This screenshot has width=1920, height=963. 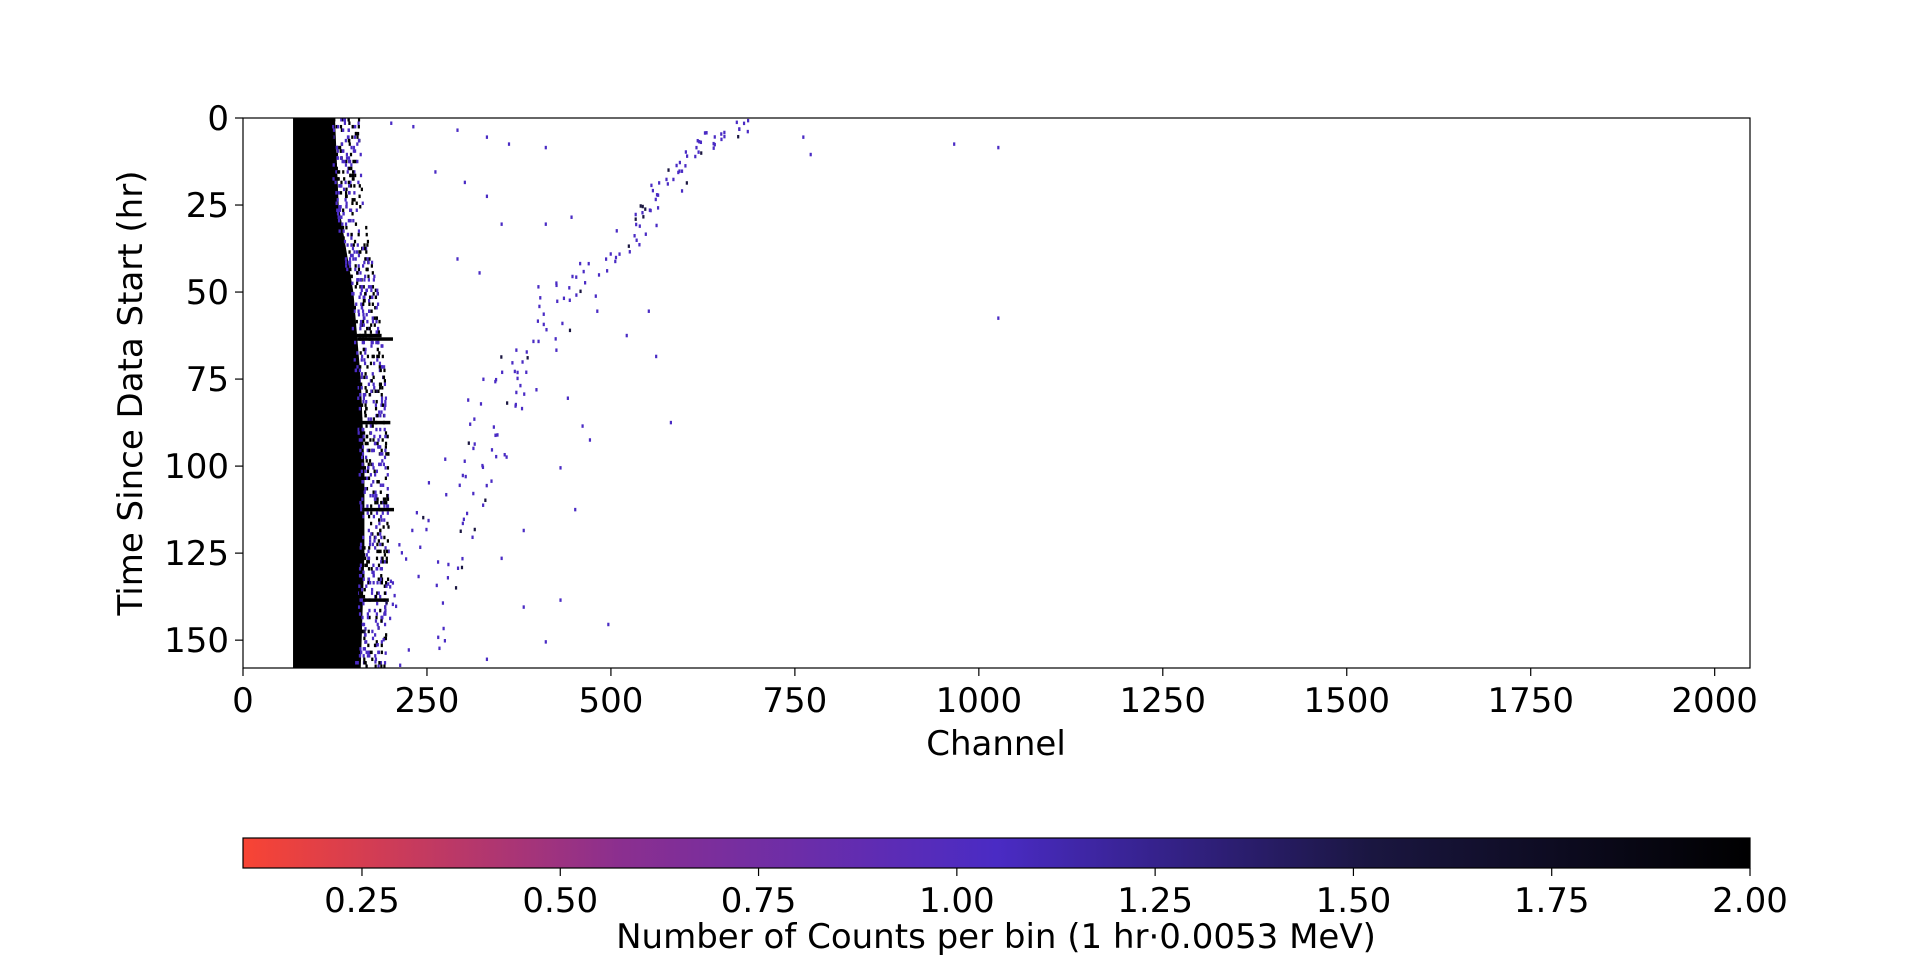 I want to click on y-tick-label: 100, so click(x=196, y=467).